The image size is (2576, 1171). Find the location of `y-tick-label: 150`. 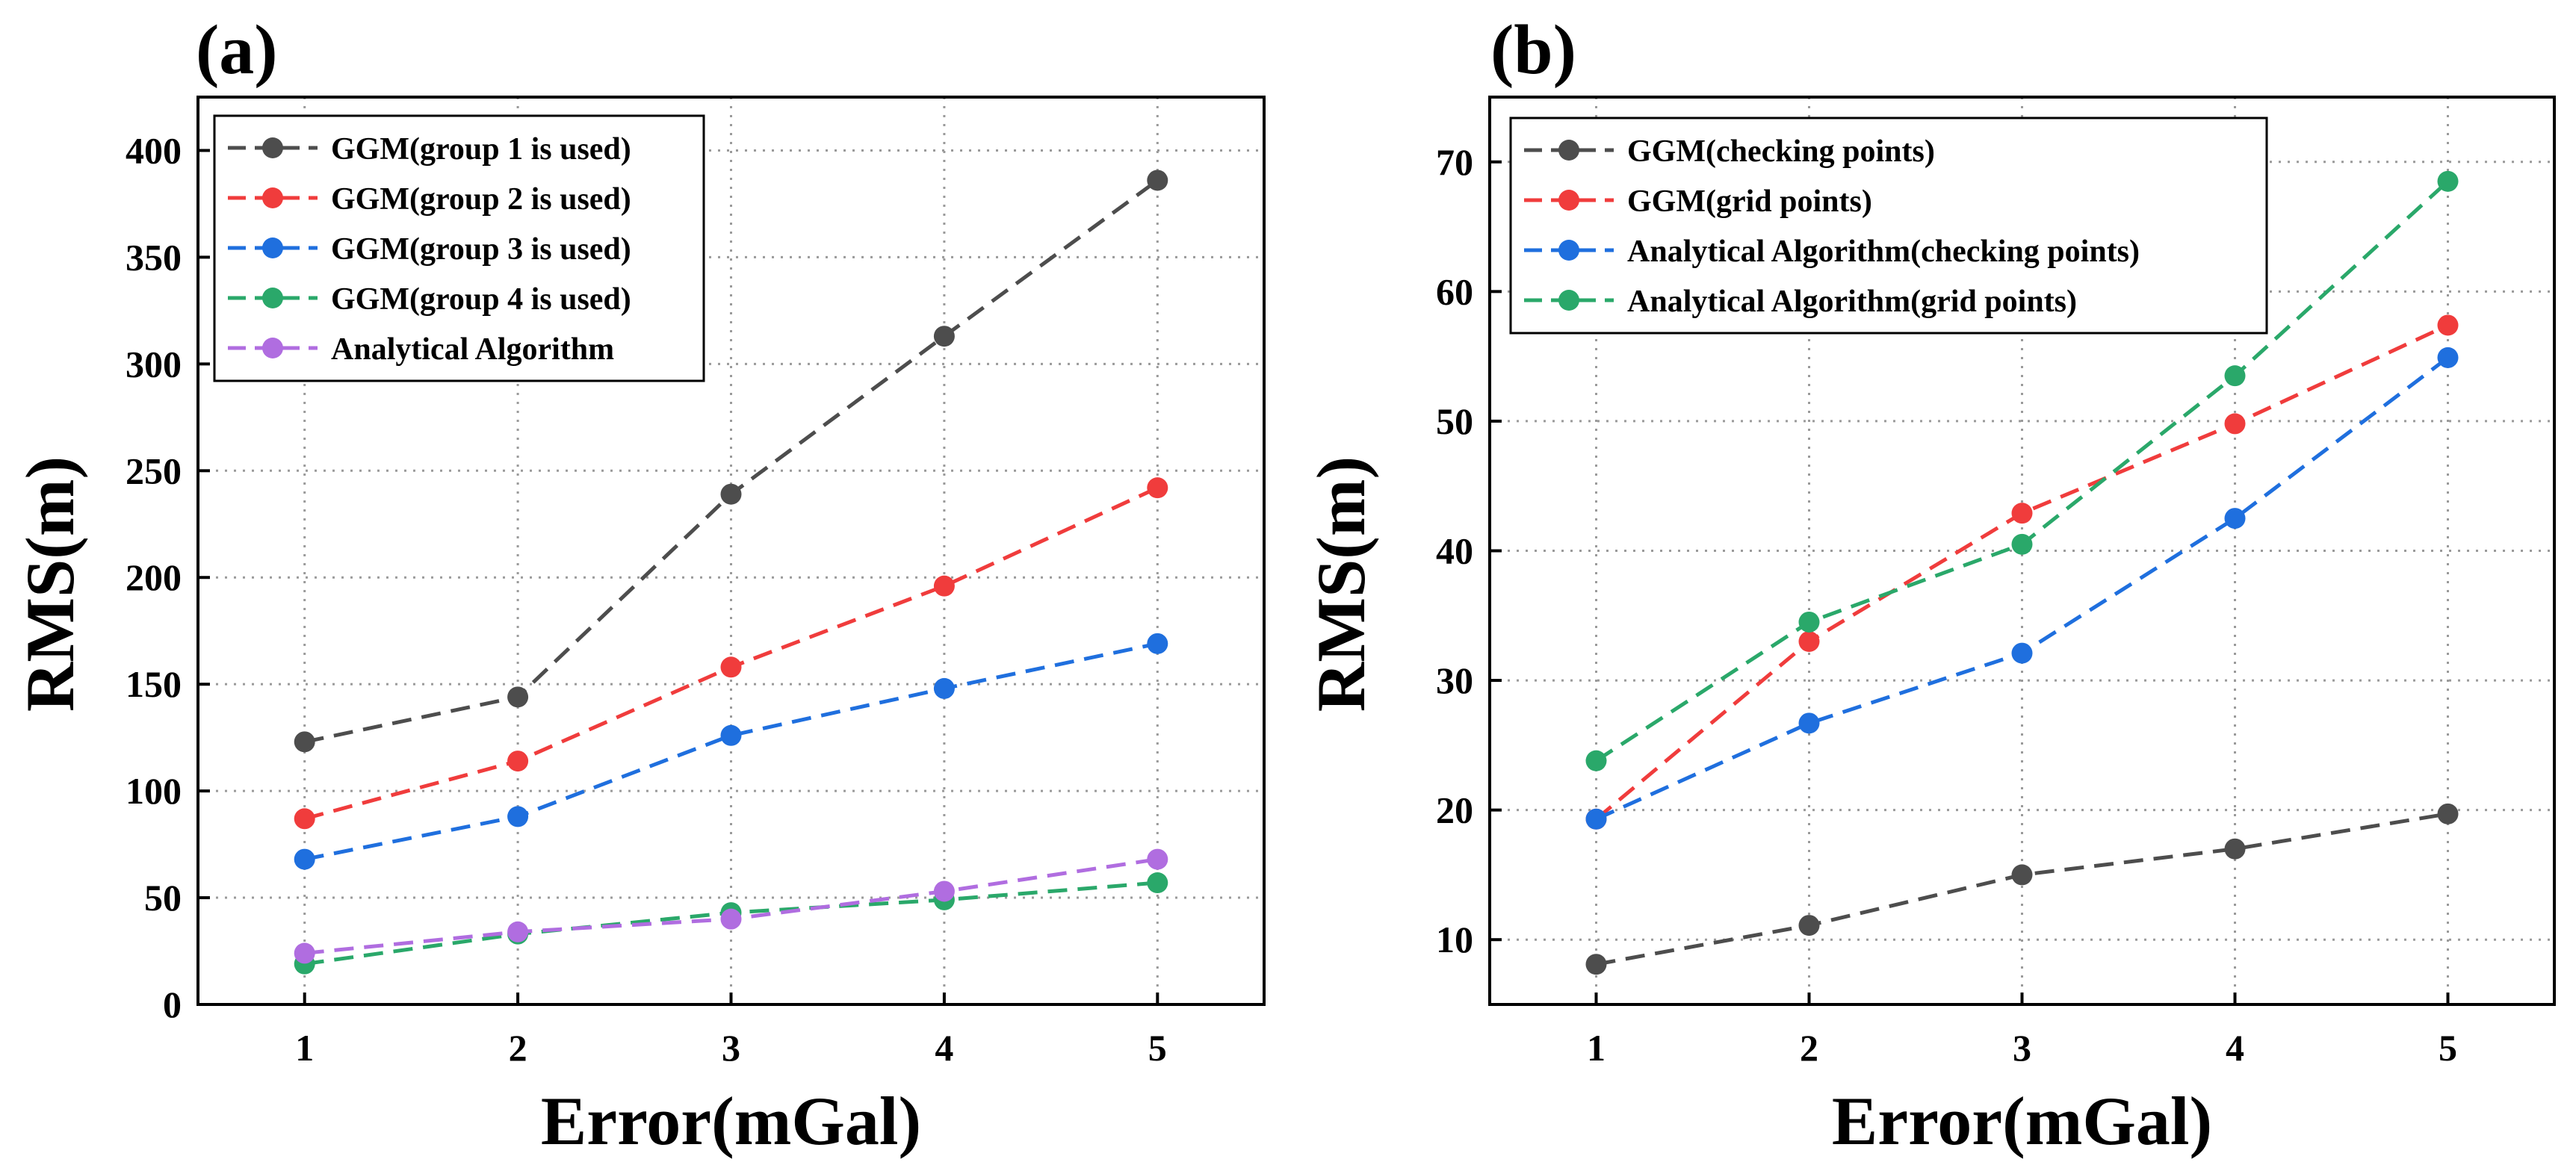

y-tick-label: 150 is located at coordinates (154, 684).